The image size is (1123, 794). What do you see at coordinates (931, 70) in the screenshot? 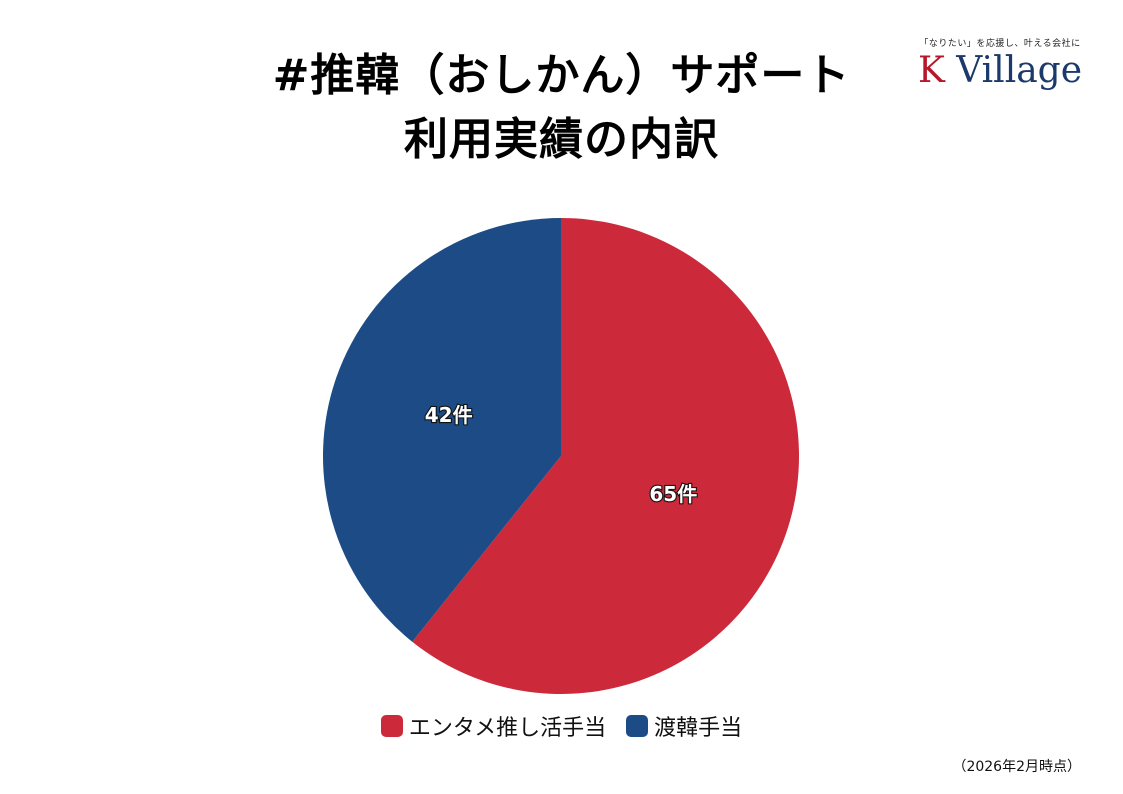
I see `logo-k: K` at bounding box center [931, 70].